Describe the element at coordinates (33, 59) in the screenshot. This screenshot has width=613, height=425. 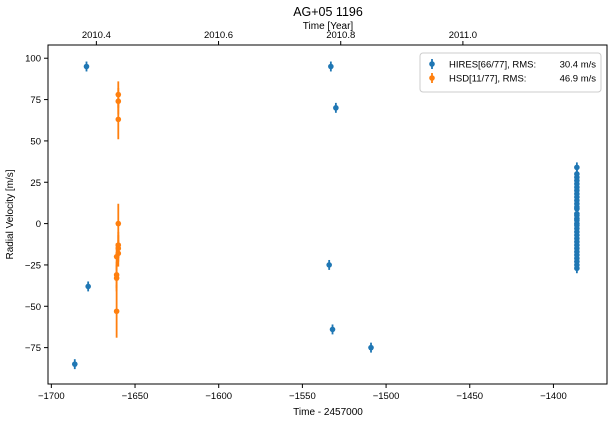
I see `y-tick-label: 100` at that location.